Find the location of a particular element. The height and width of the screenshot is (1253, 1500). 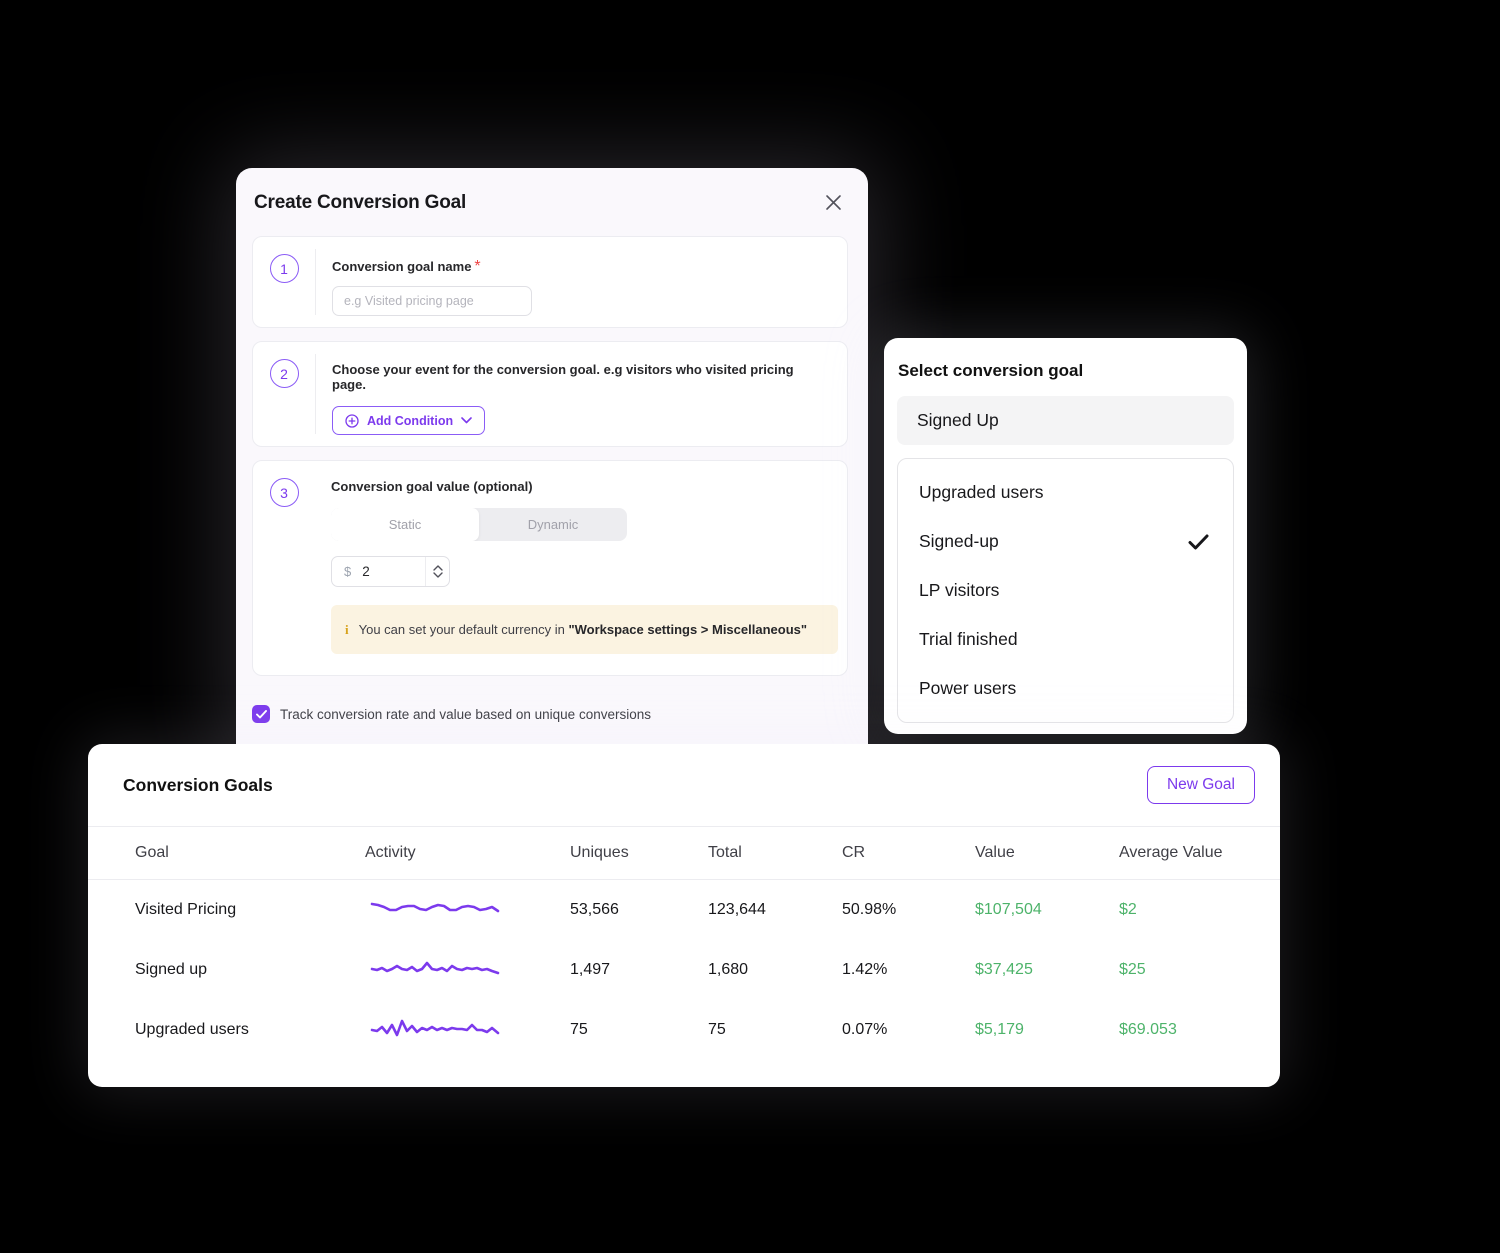

conversion-goals-title: Conversion Goals is located at coordinates (198, 784).